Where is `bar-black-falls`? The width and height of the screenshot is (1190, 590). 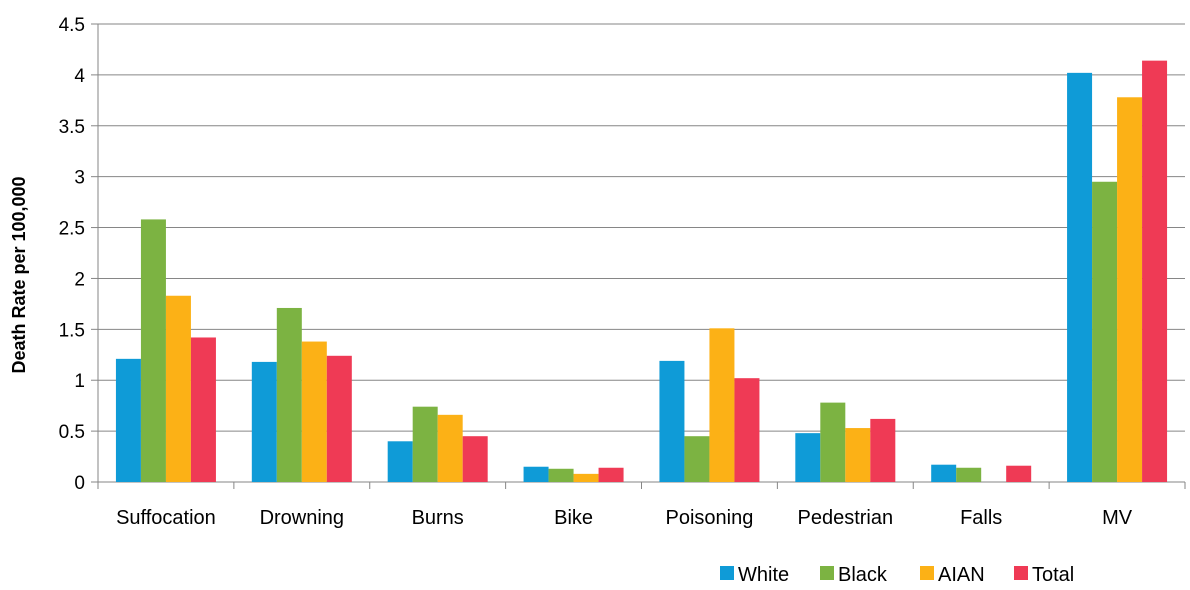
bar-black-falls is located at coordinates (969, 474).